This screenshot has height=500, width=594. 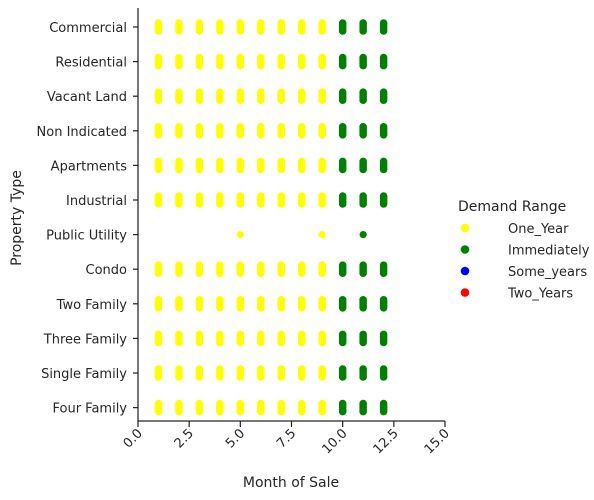 What do you see at coordinates (92, 305) in the screenshot?
I see `y-tick-label: Two Family` at bounding box center [92, 305].